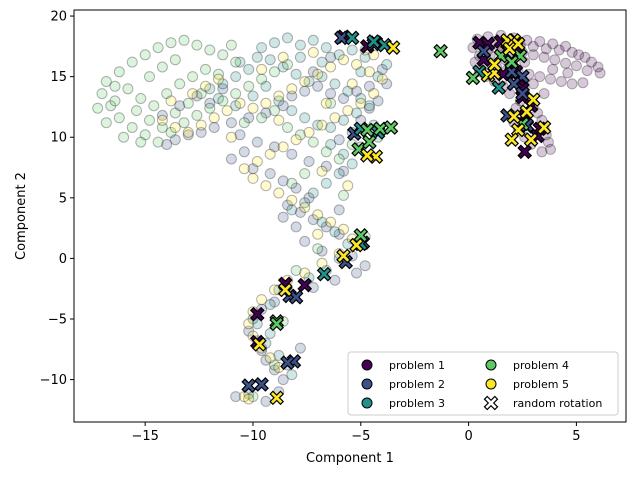 The width and height of the screenshot is (640, 480). I want to click on y-axis-ticks: −10 −5 0 5 10 15 20, so click(57, 199).